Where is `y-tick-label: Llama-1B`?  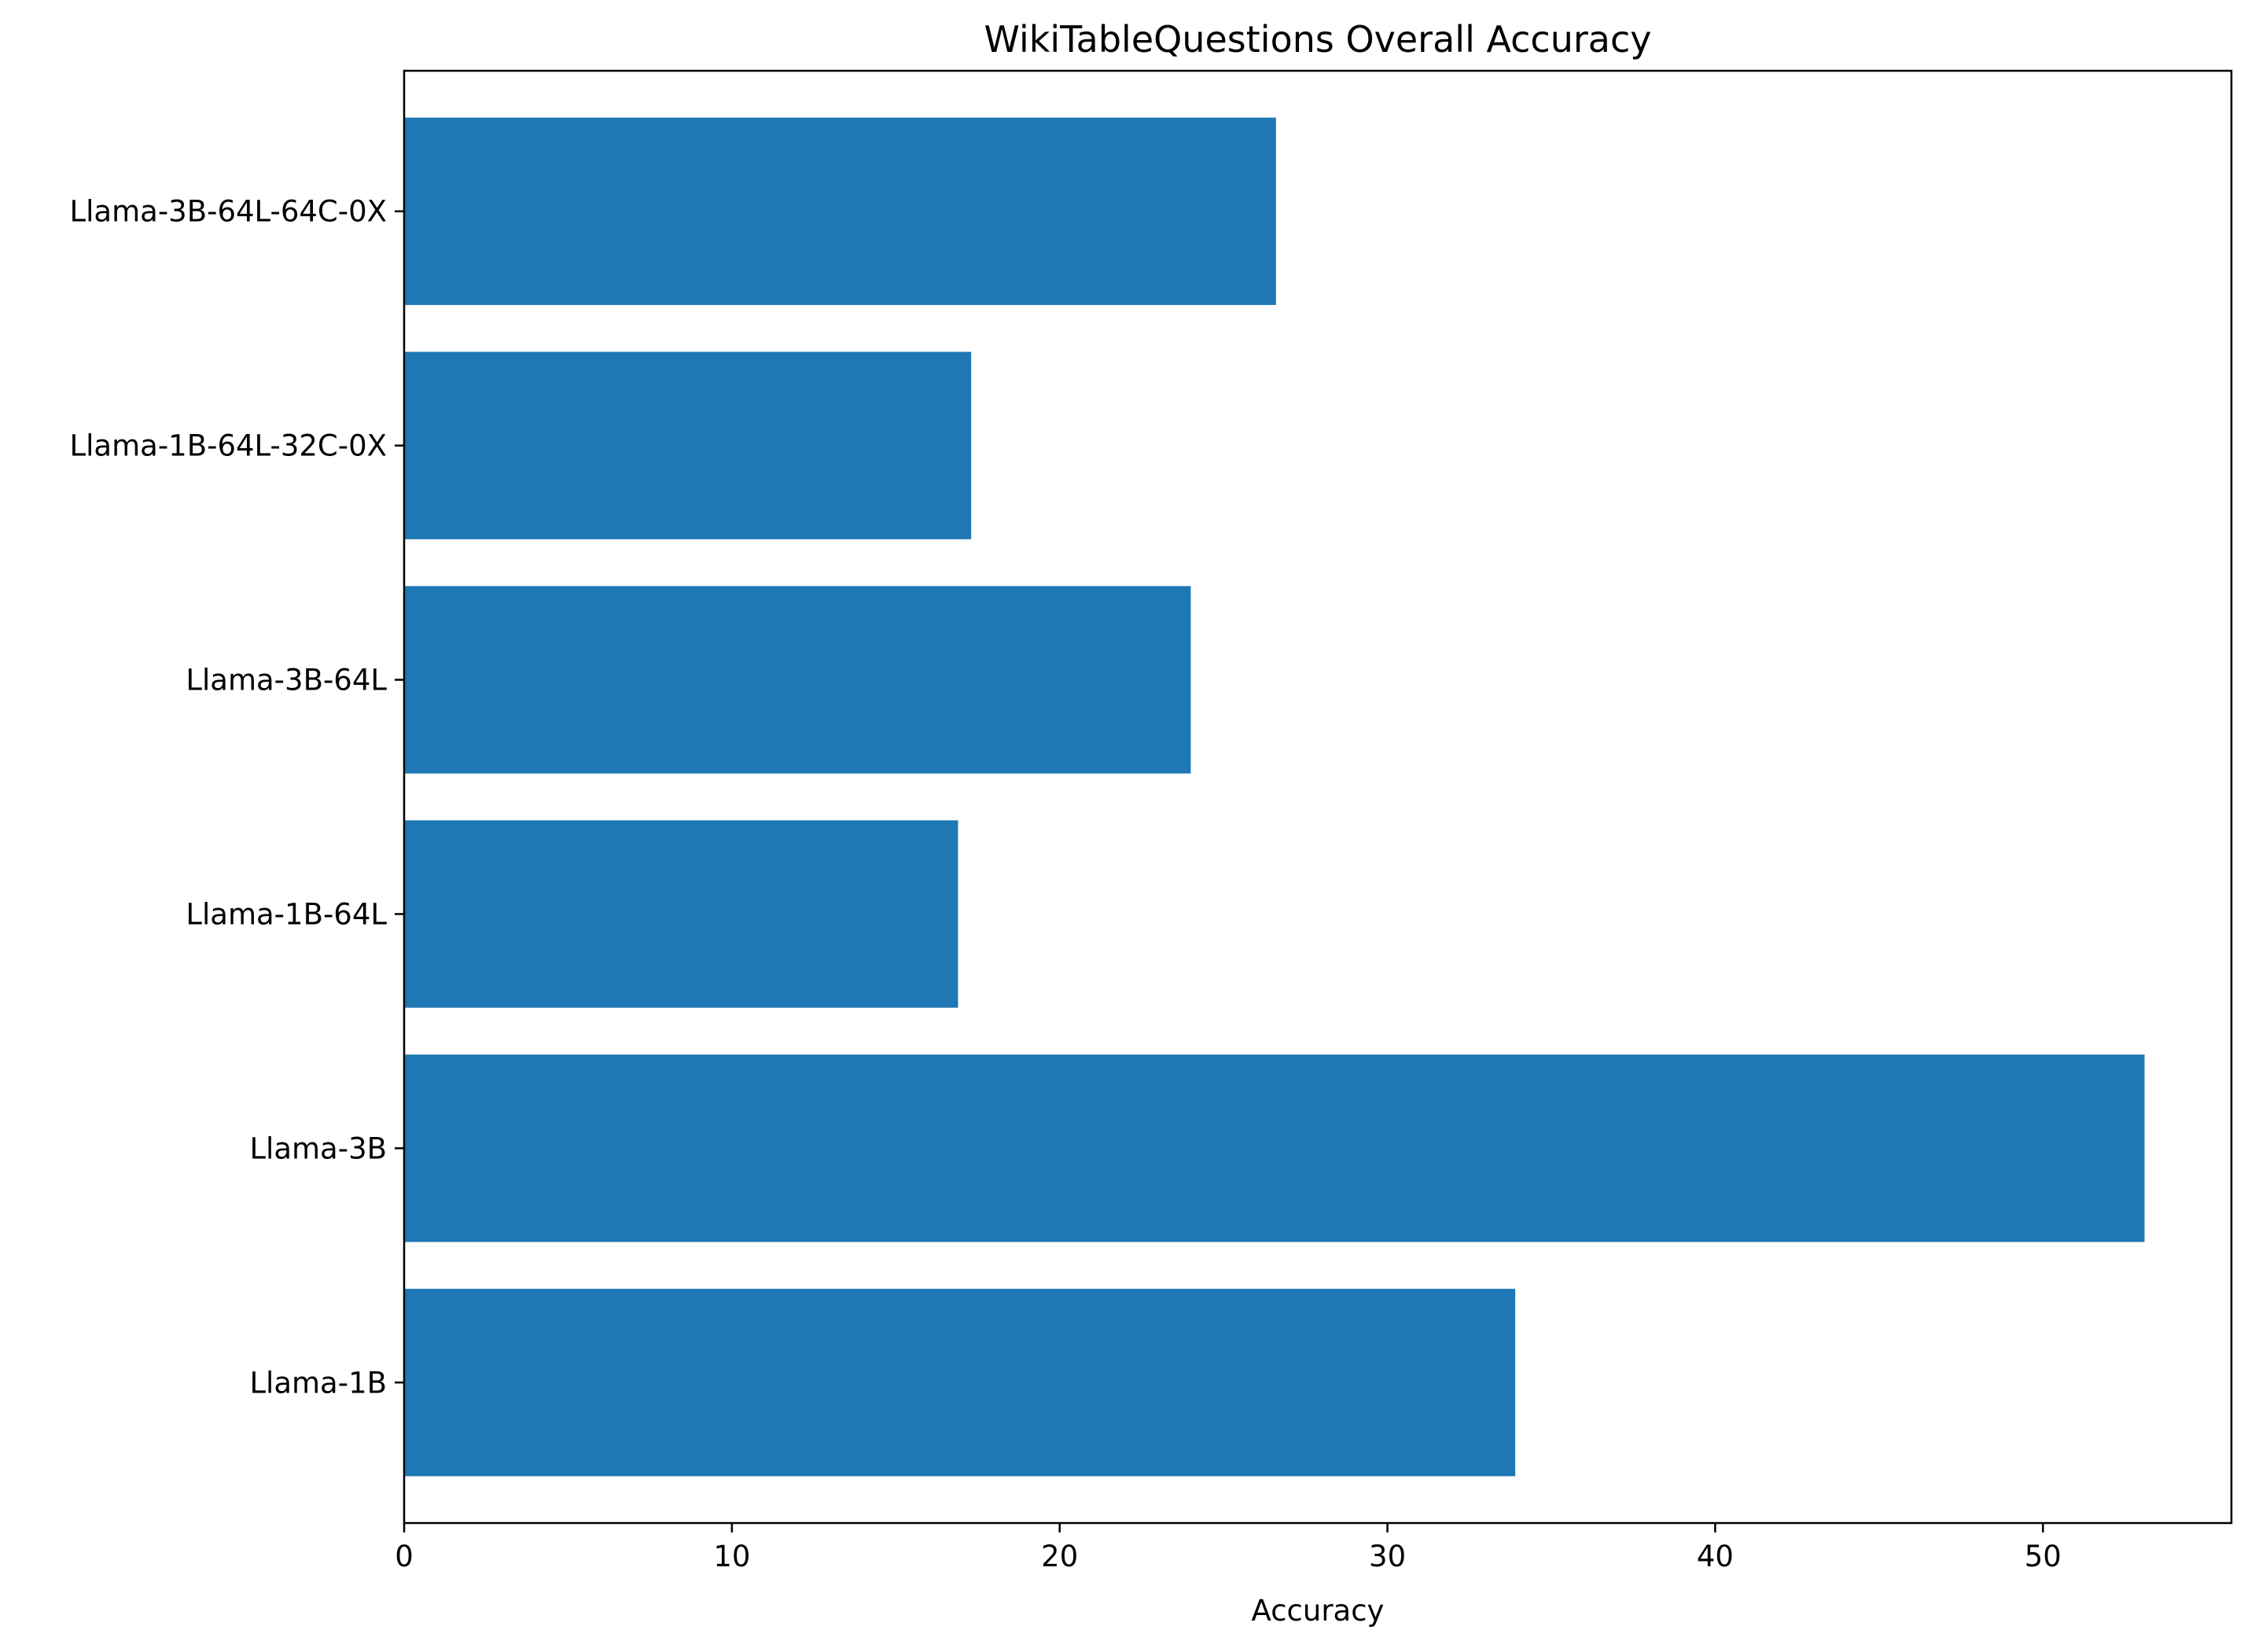
y-tick-label: Llama-1B is located at coordinates (318, 1383).